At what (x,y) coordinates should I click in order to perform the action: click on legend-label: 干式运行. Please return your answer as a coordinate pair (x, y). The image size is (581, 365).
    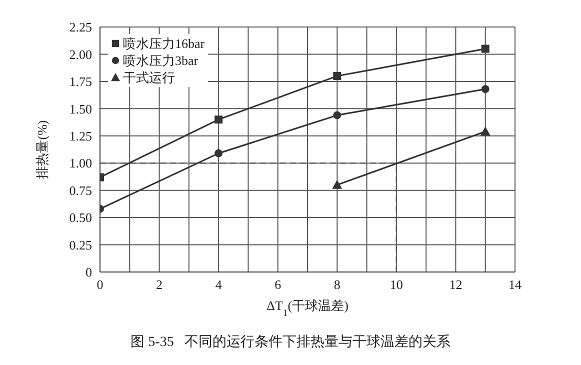
    Looking at the image, I should click on (149, 77).